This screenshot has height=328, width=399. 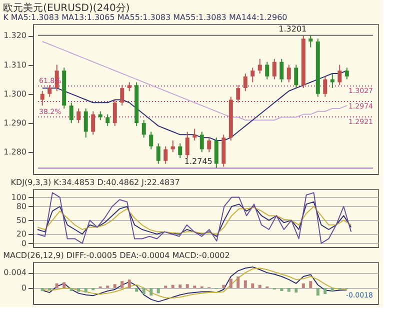 What do you see at coordinates (145, 17) in the screenshot?
I see `chart-subtitle: K MA5:1.3083 MA13:1.3065 MA55:1.3083 MA55:1.3083 MA144:1.2960` at bounding box center [145, 17].